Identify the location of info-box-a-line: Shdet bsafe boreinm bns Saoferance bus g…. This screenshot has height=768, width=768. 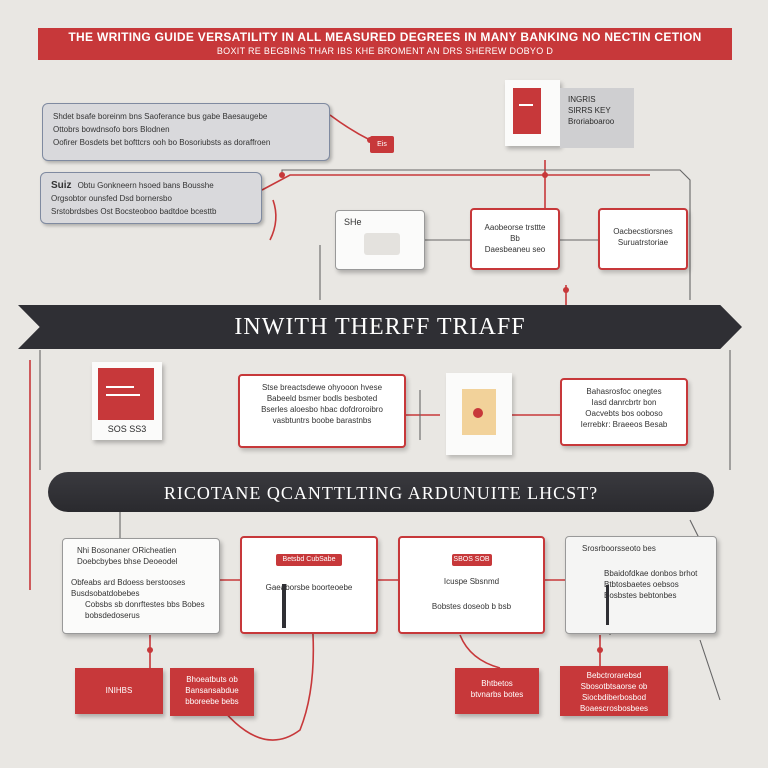
(160, 116).